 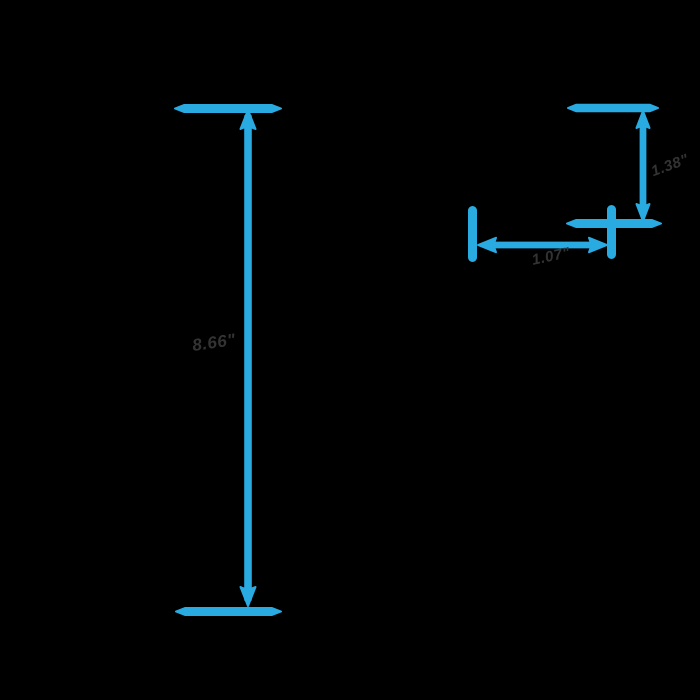 I want to click on width-dimension-left-tick, so click(x=472, y=234).